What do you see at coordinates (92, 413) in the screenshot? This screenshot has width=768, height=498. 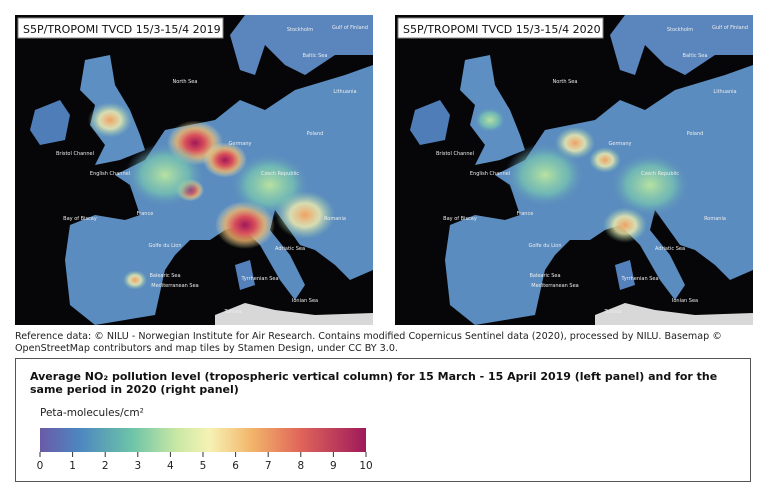 I see `legend-unit: Peta-molecules/cm²` at bounding box center [92, 413].